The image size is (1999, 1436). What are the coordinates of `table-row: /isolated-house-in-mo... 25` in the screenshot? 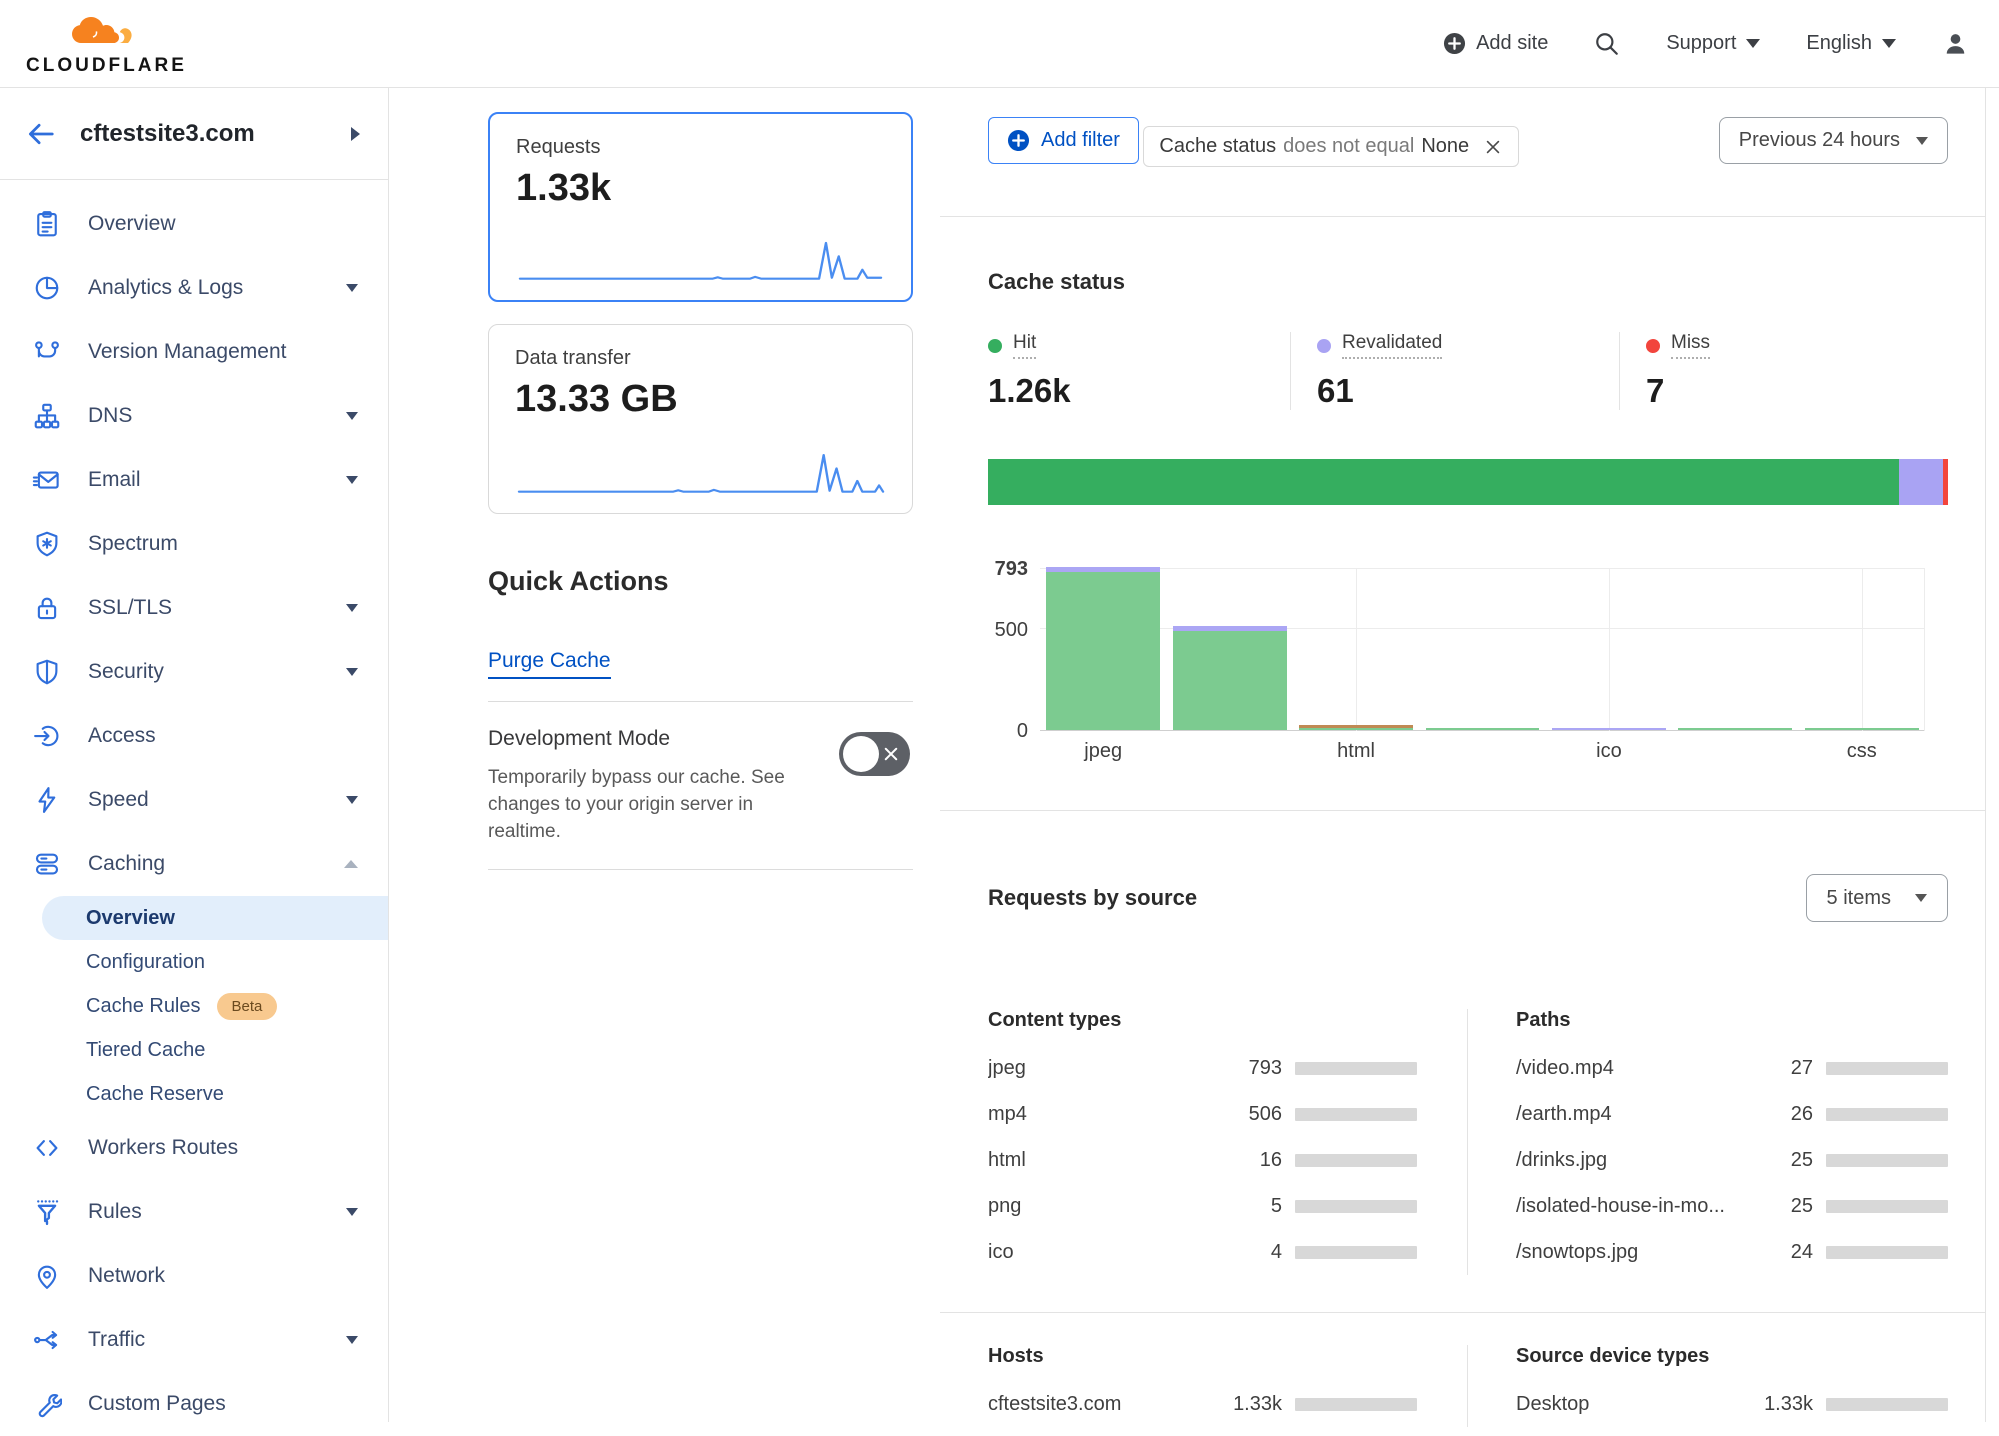 It's located at (1732, 1206).